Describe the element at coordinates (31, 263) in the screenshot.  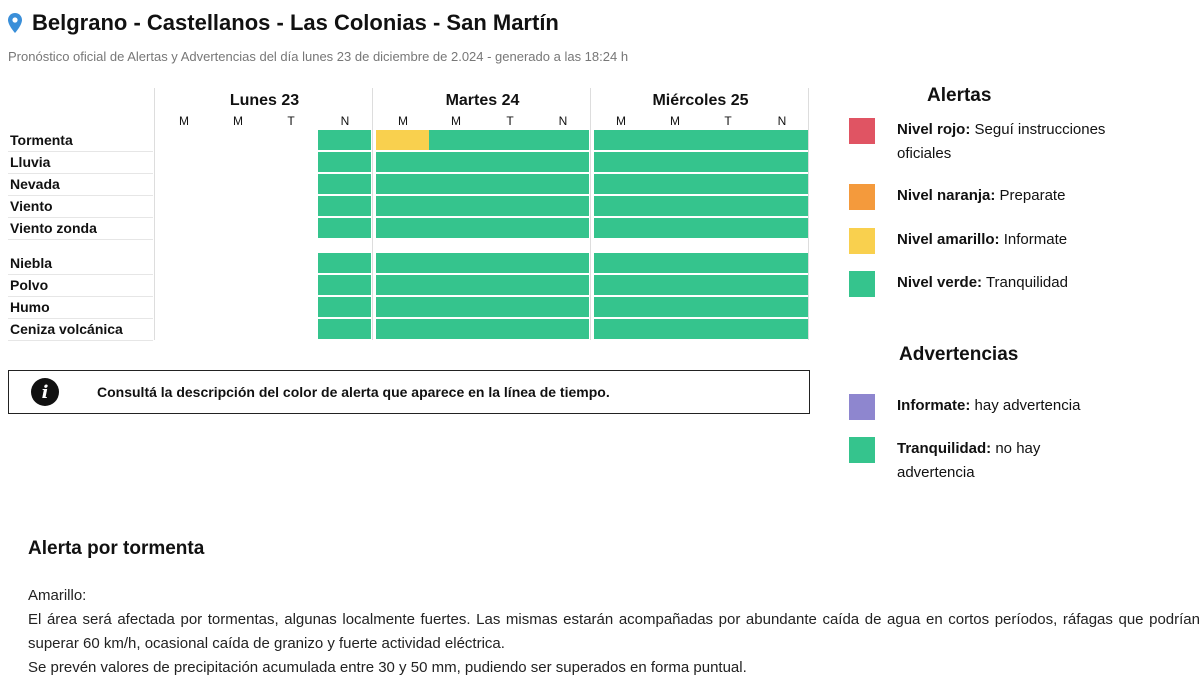
I see `row-label: Niebla` at that location.